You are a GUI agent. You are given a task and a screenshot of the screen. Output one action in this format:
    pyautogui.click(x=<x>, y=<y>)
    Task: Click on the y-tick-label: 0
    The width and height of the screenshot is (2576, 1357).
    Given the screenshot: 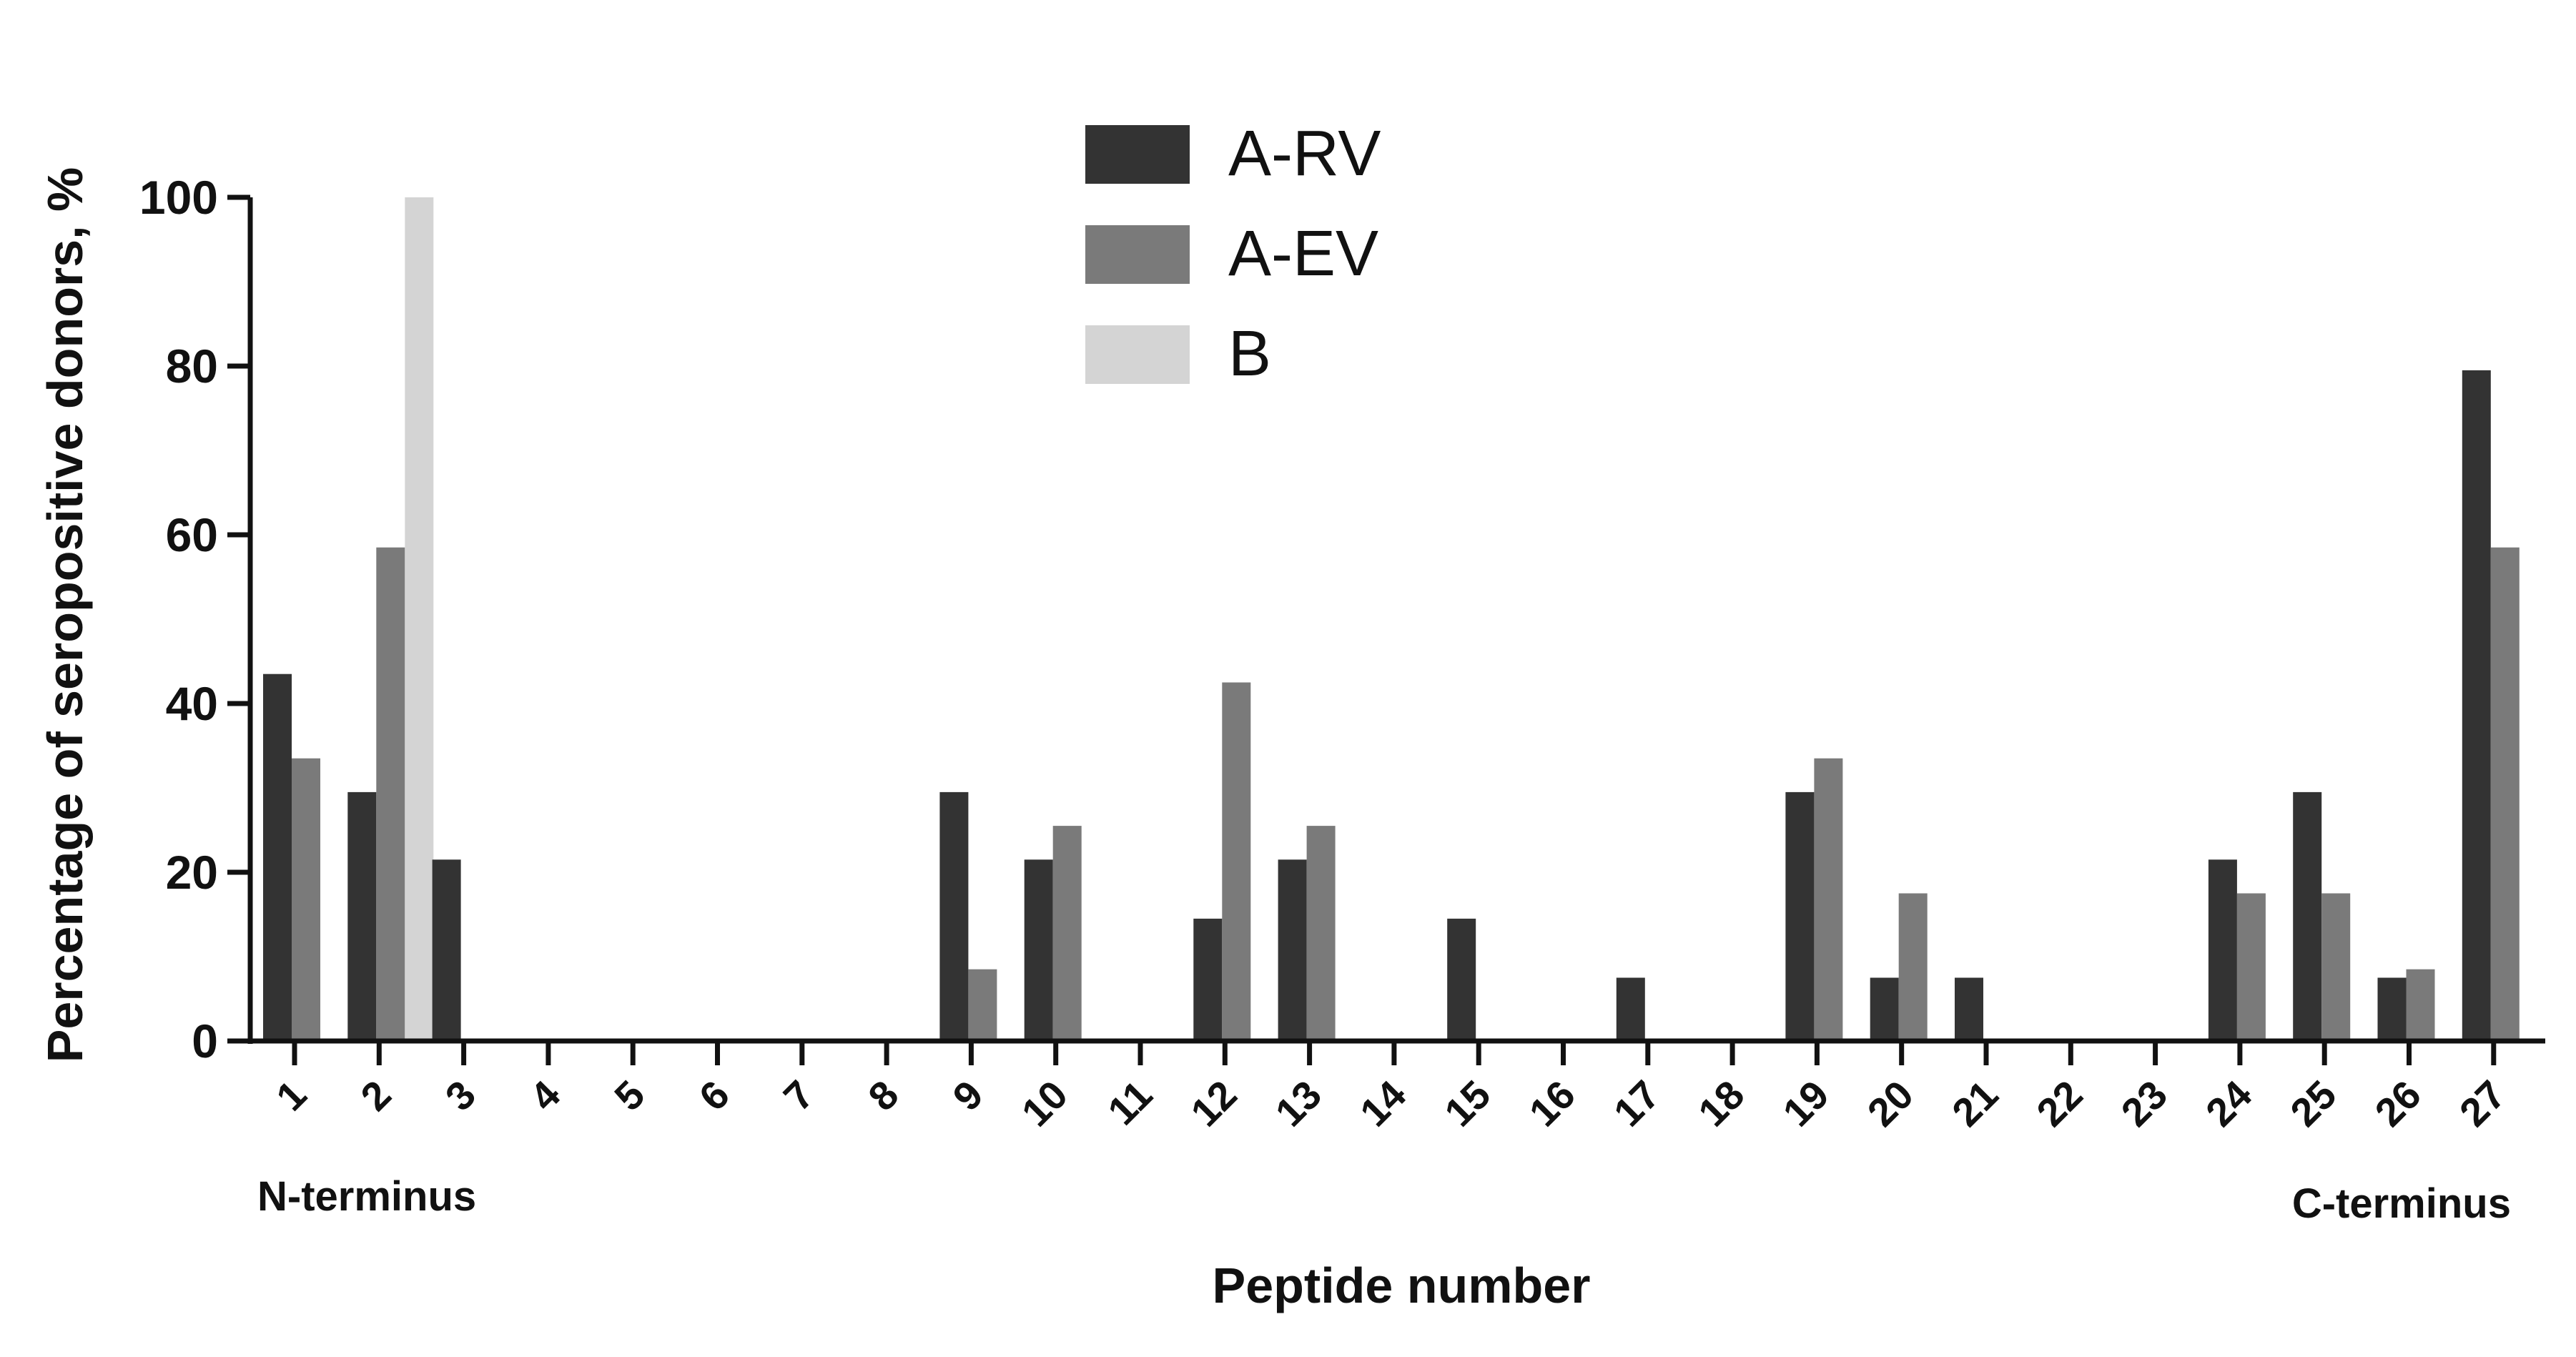 What is the action you would take?
    pyautogui.click(x=205, y=1041)
    